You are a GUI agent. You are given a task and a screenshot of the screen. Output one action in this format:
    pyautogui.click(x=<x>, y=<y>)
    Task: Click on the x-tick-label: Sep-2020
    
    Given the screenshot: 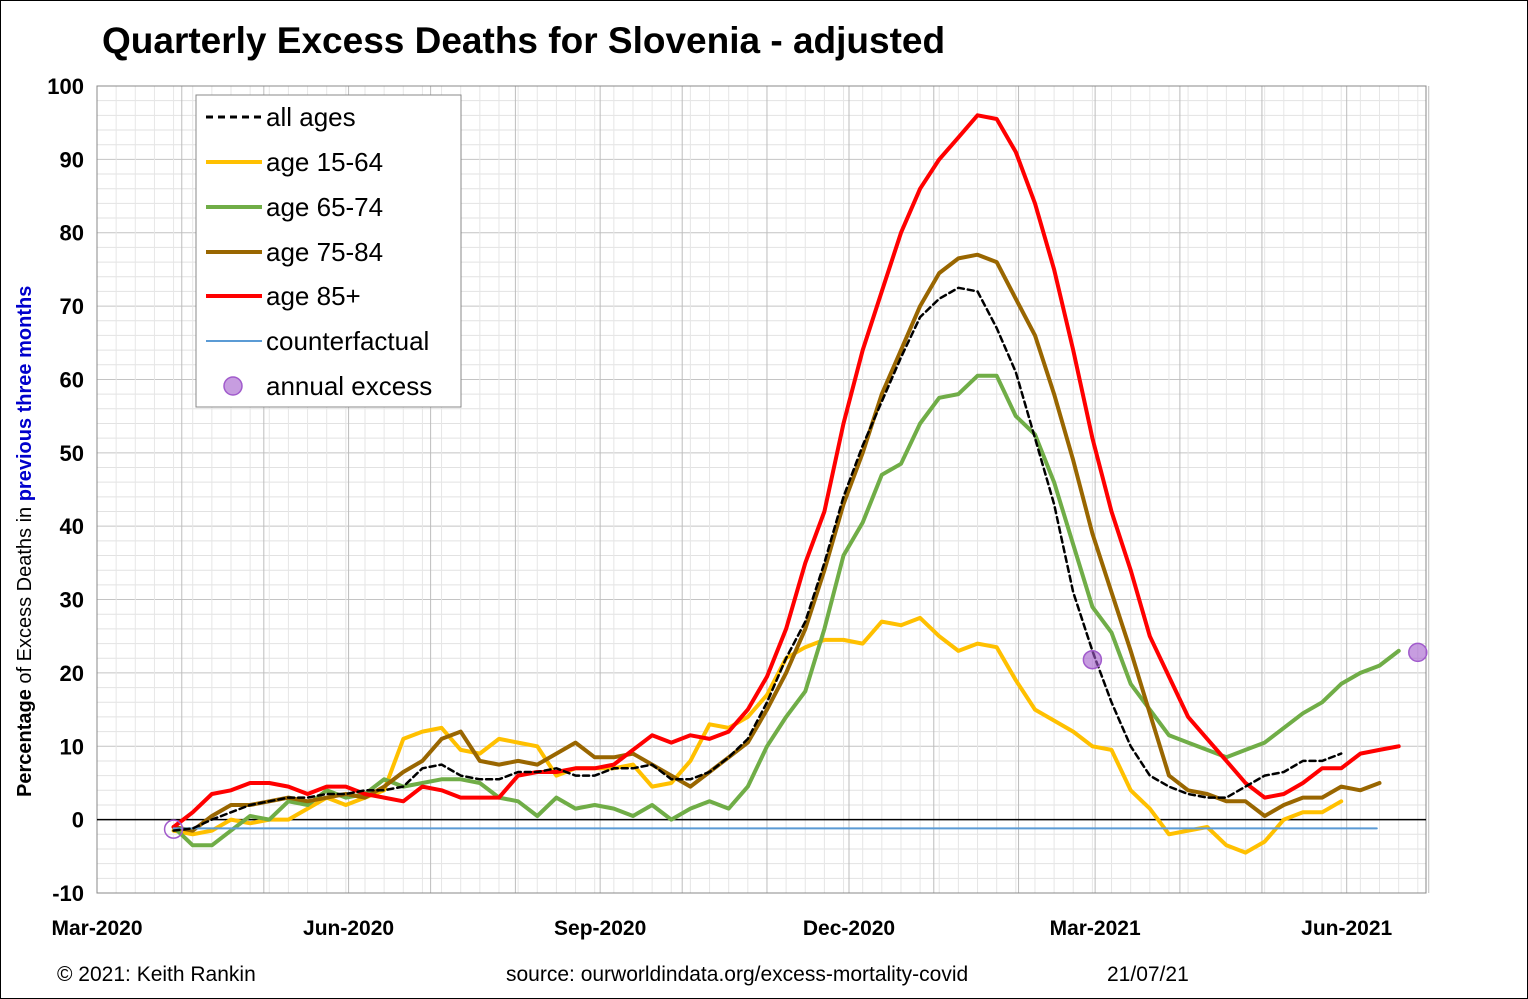 What is the action you would take?
    pyautogui.click(x=600, y=928)
    